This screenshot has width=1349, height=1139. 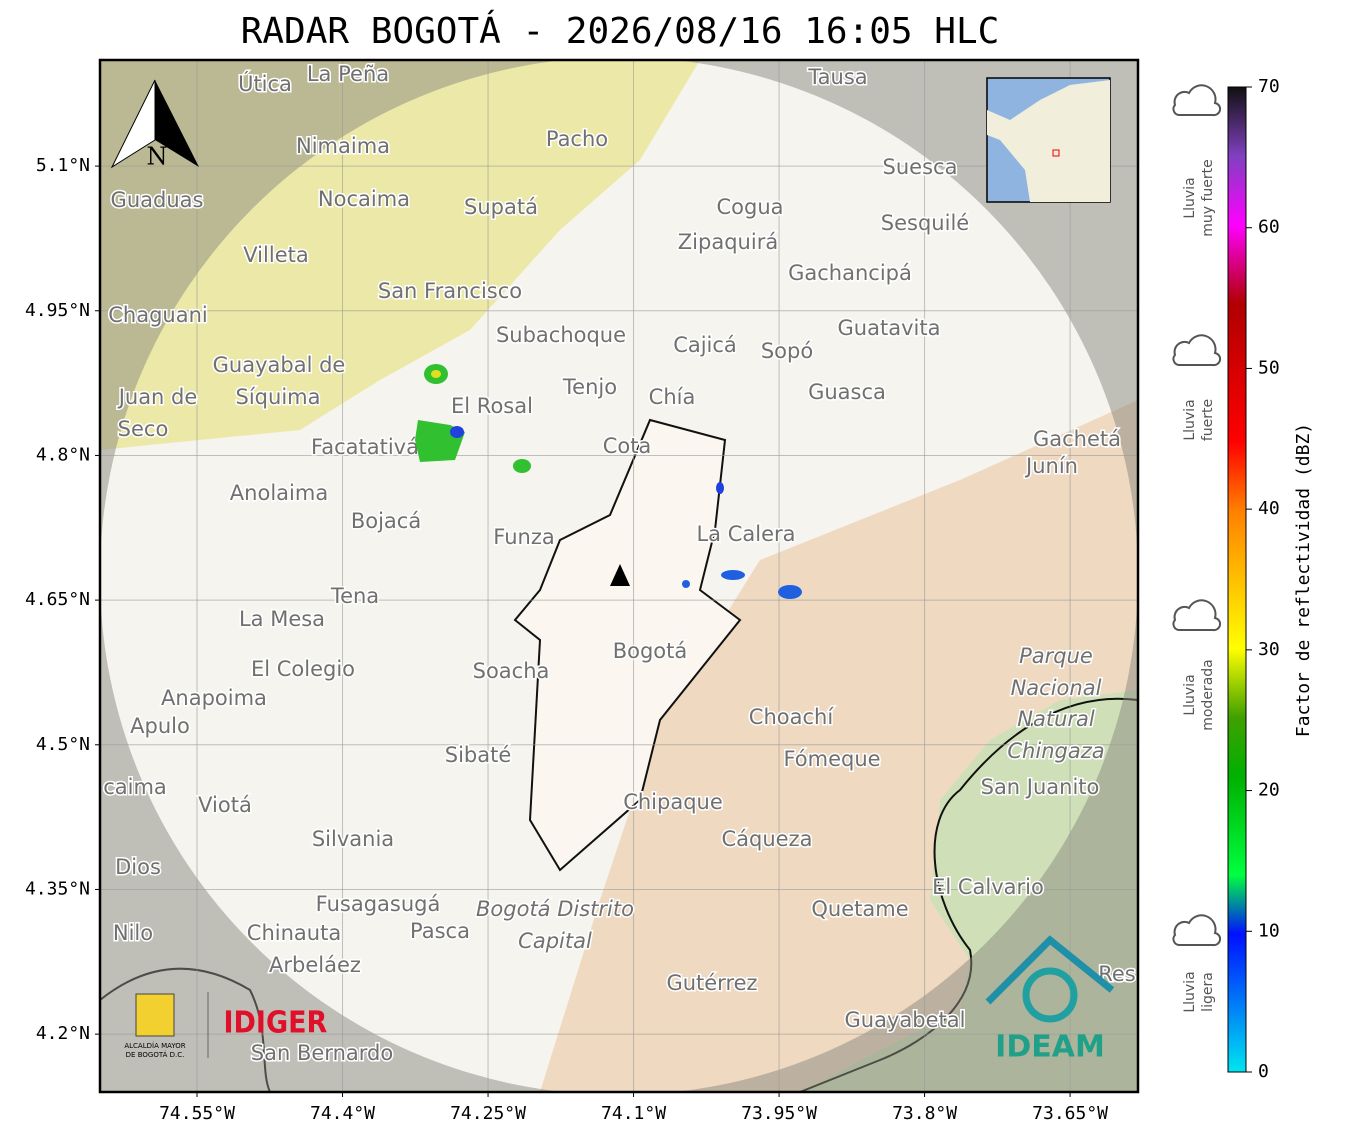 What do you see at coordinates (924, 1113) in the screenshot?
I see `x-tick-label: 73.8°W` at bounding box center [924, 1113].